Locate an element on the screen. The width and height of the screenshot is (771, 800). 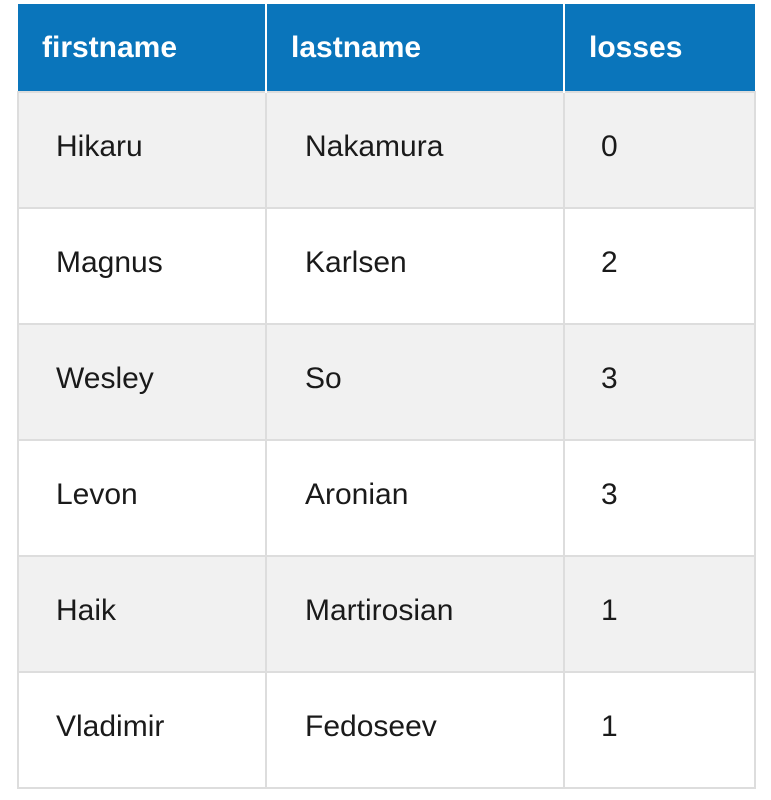
table-row: Magnus Karlsen 2 is located at coordinates (386, 266).